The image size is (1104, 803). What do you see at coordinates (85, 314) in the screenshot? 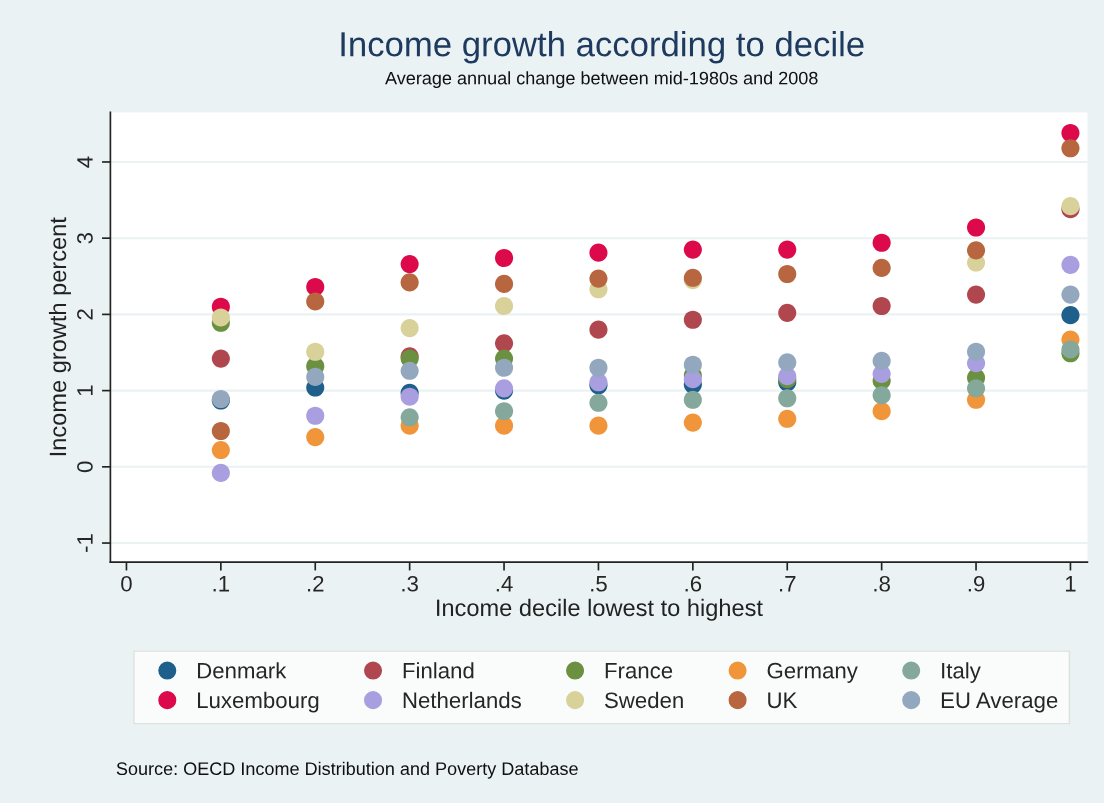
I see `y-tick-label: 2` at bounding box center [85, 314].